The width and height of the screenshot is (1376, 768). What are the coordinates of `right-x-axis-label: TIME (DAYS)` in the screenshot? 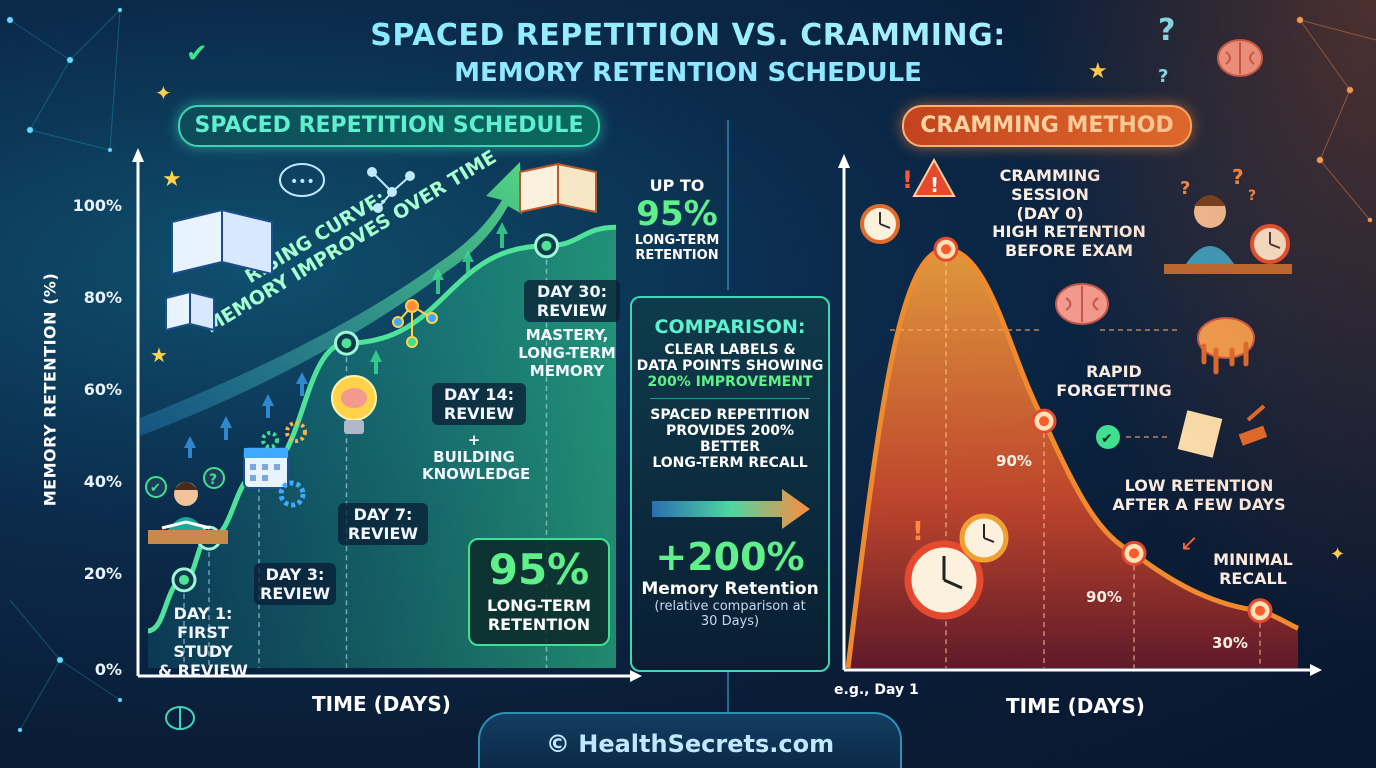 It's located at (1075, 706).